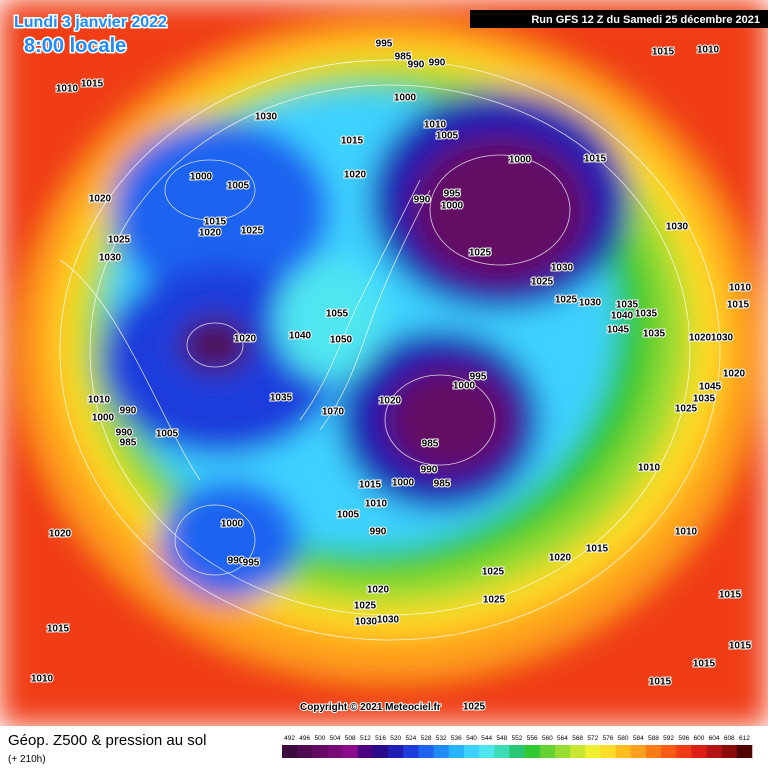  Describe the element at coordinates (335, 738) in the screenshot. I see `colorbar-tick-label: 504` at that location.